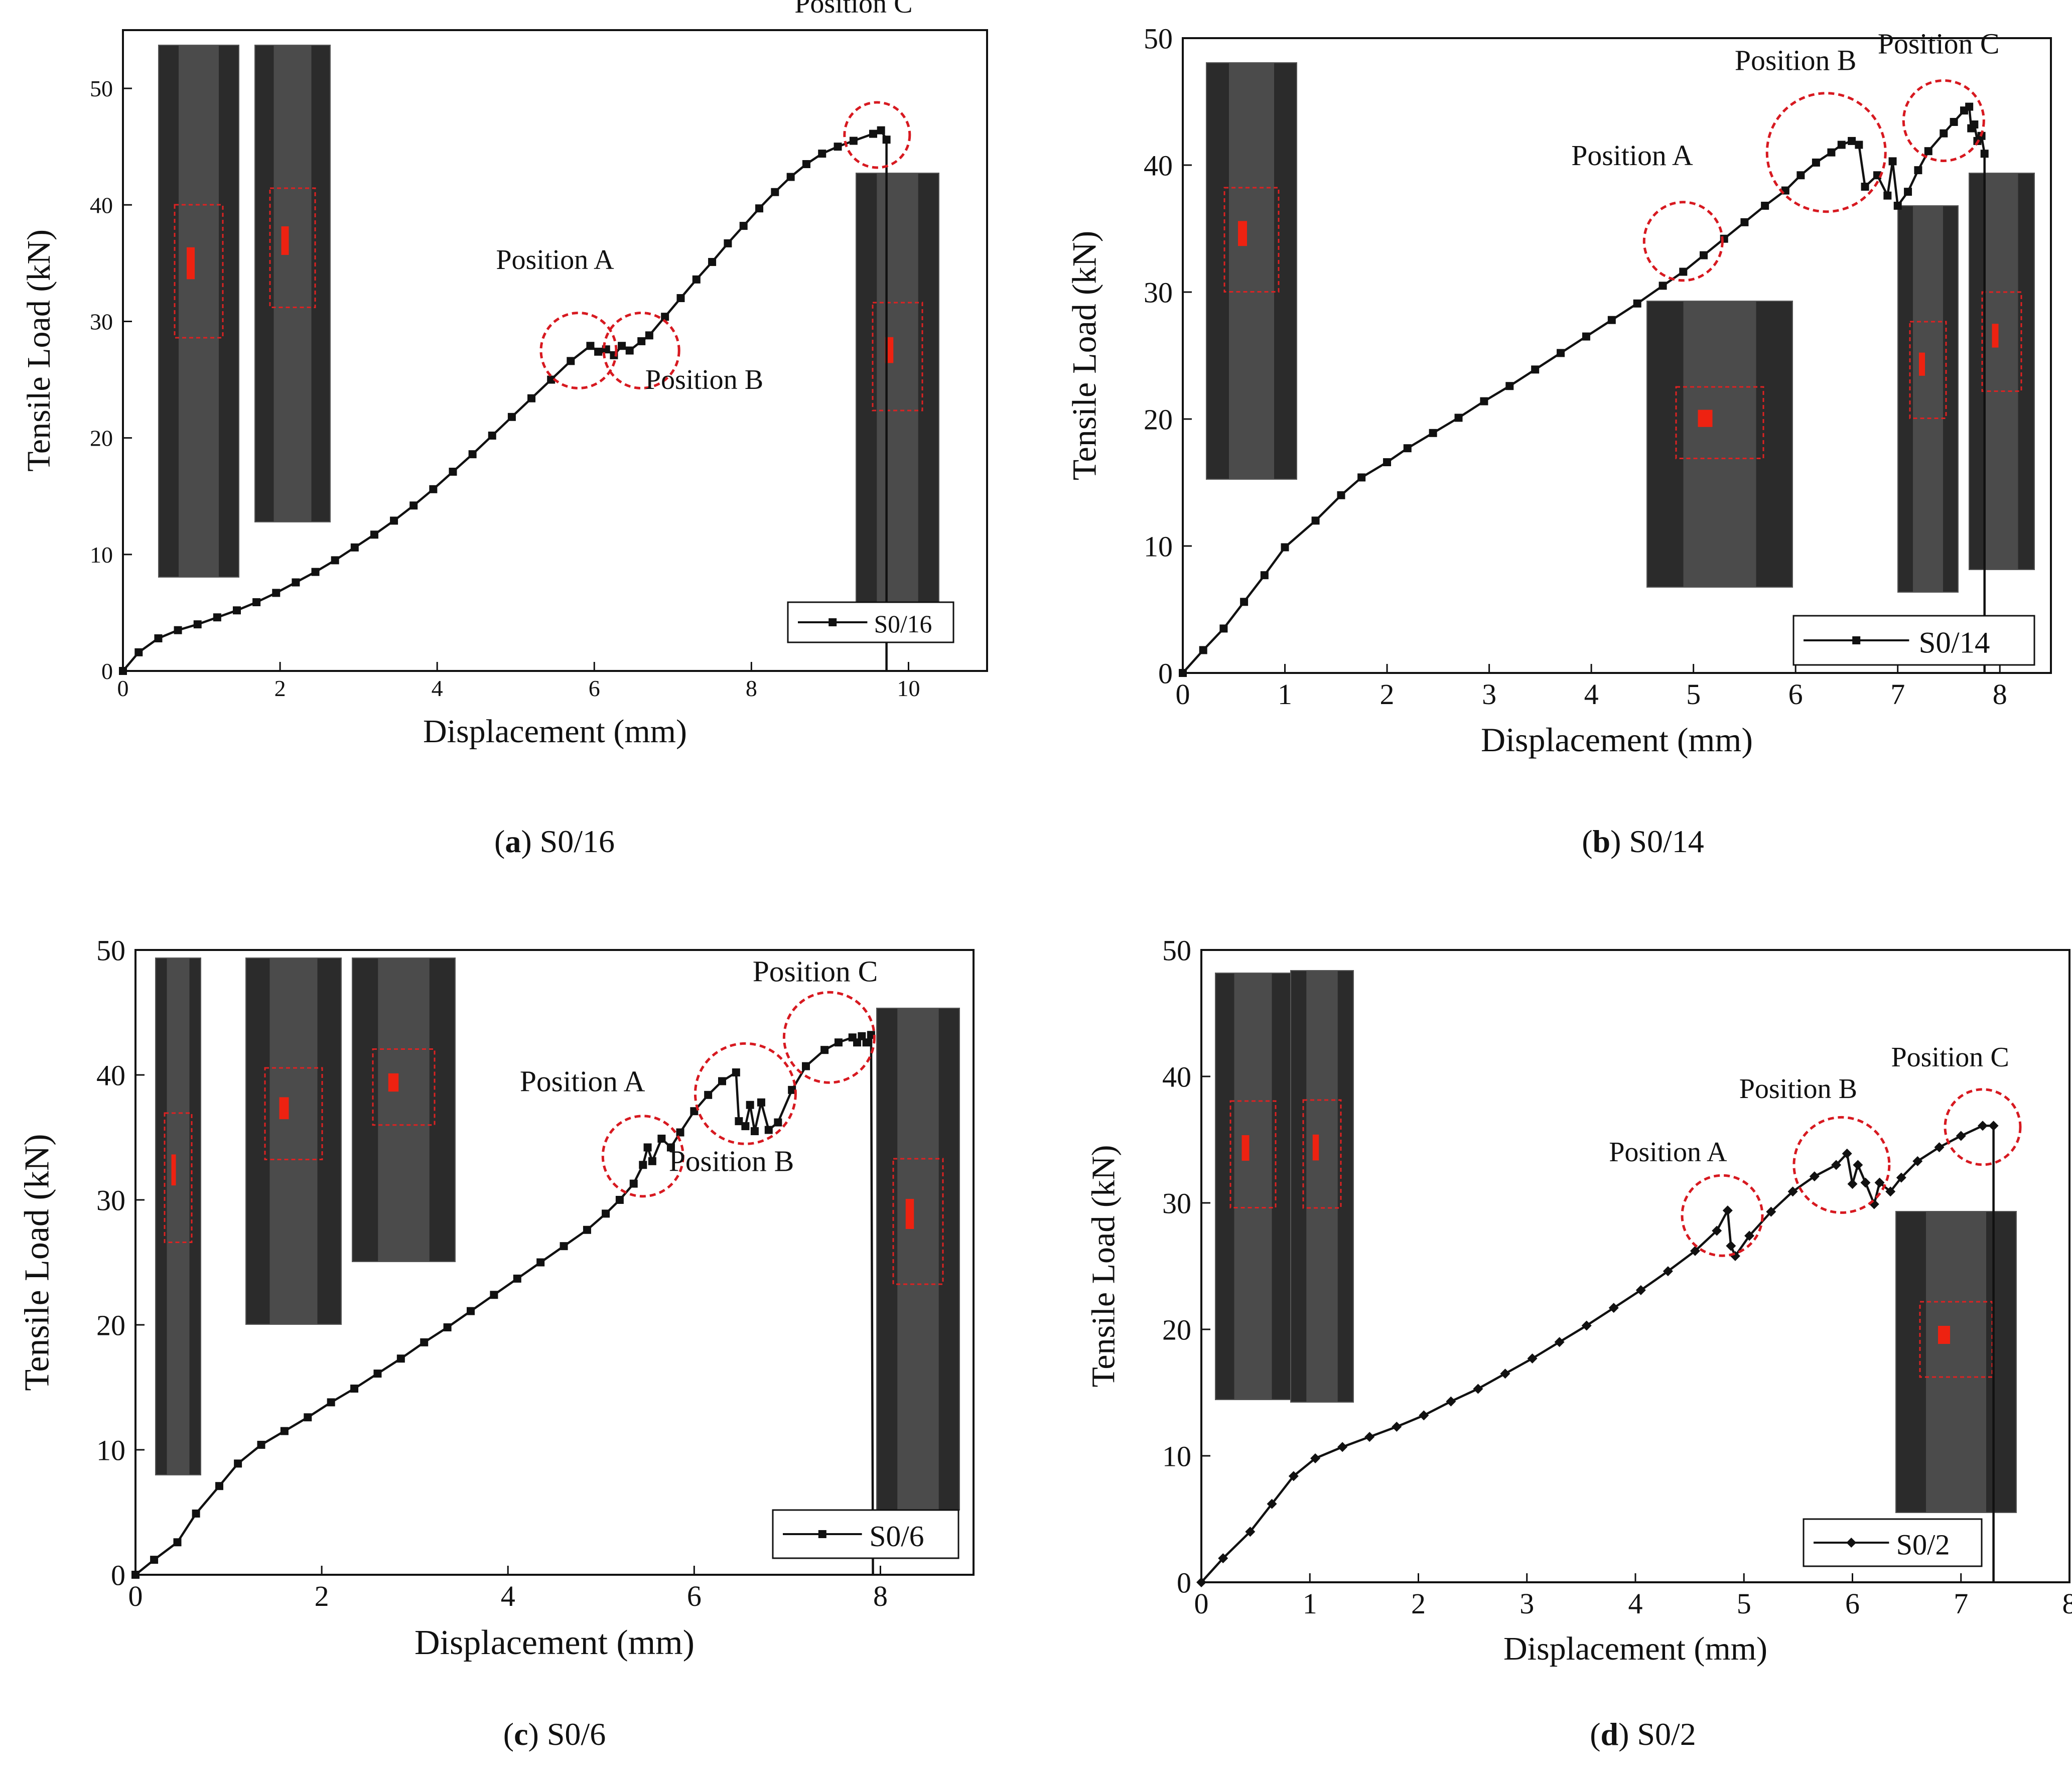 The height and width of the screenshot is (1776, 2072). Describe the element at coordinates (1617, 740) in the screenshot. I see `x-axis-label-b: Displacement (mm)` at that location.